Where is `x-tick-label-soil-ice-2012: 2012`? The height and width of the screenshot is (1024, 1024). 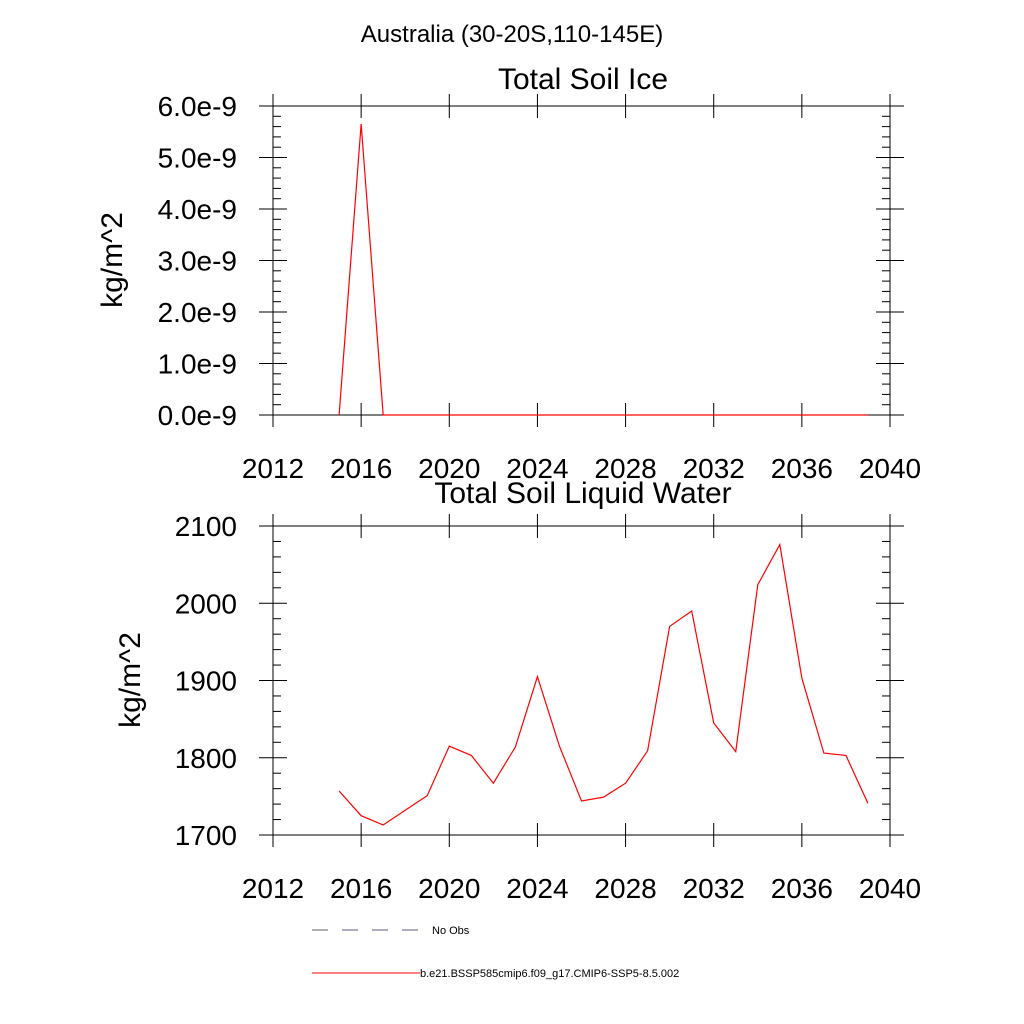
x-tick-label-soil-ice-2012: 2012 is located at coordinates (273, 468).